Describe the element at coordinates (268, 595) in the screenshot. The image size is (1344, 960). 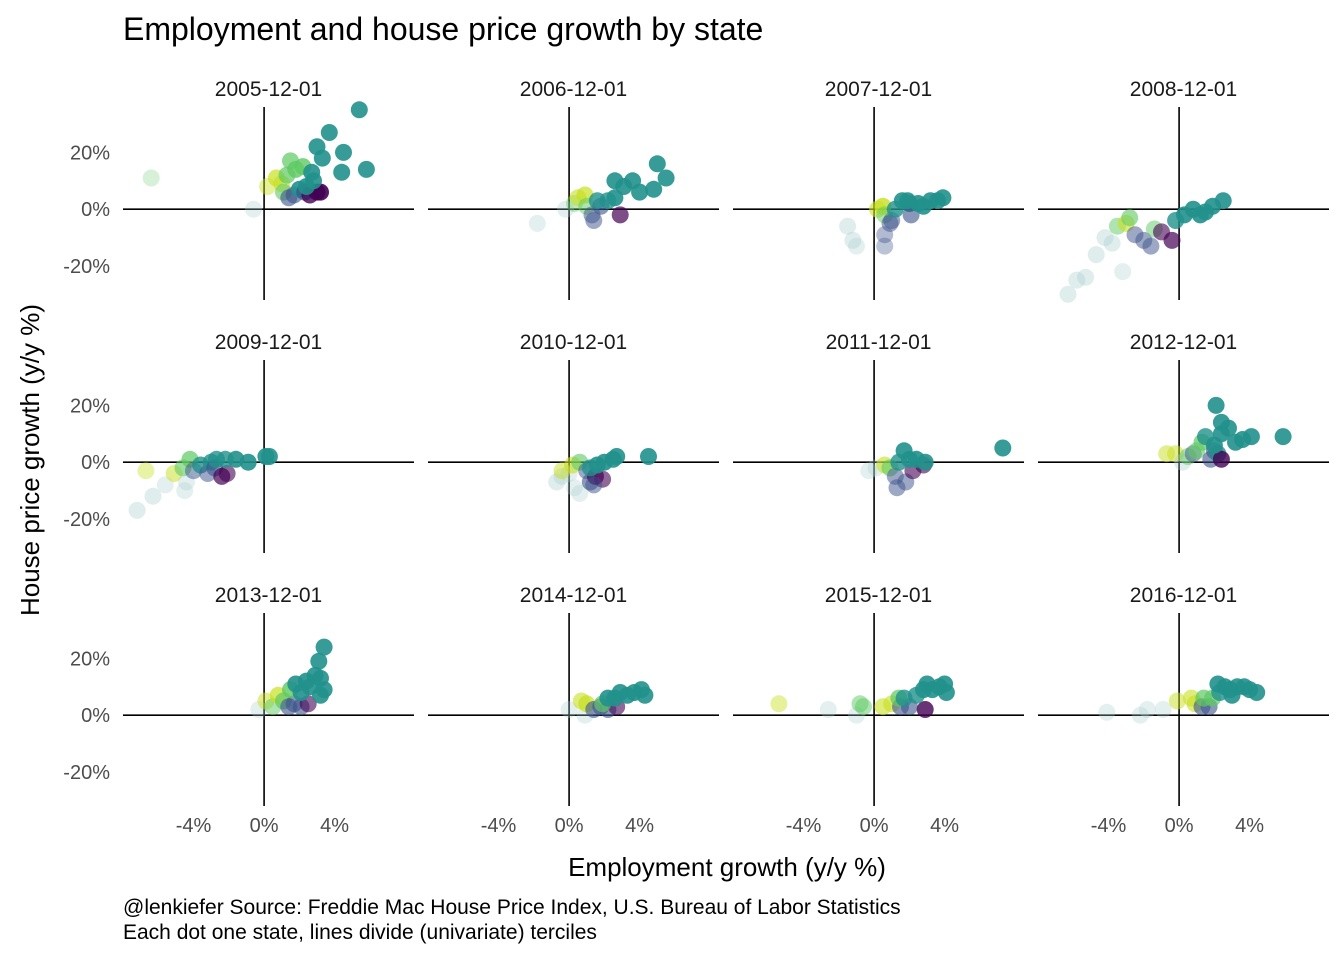
I see `panel-strip-label: 2013-12-01` at that location.